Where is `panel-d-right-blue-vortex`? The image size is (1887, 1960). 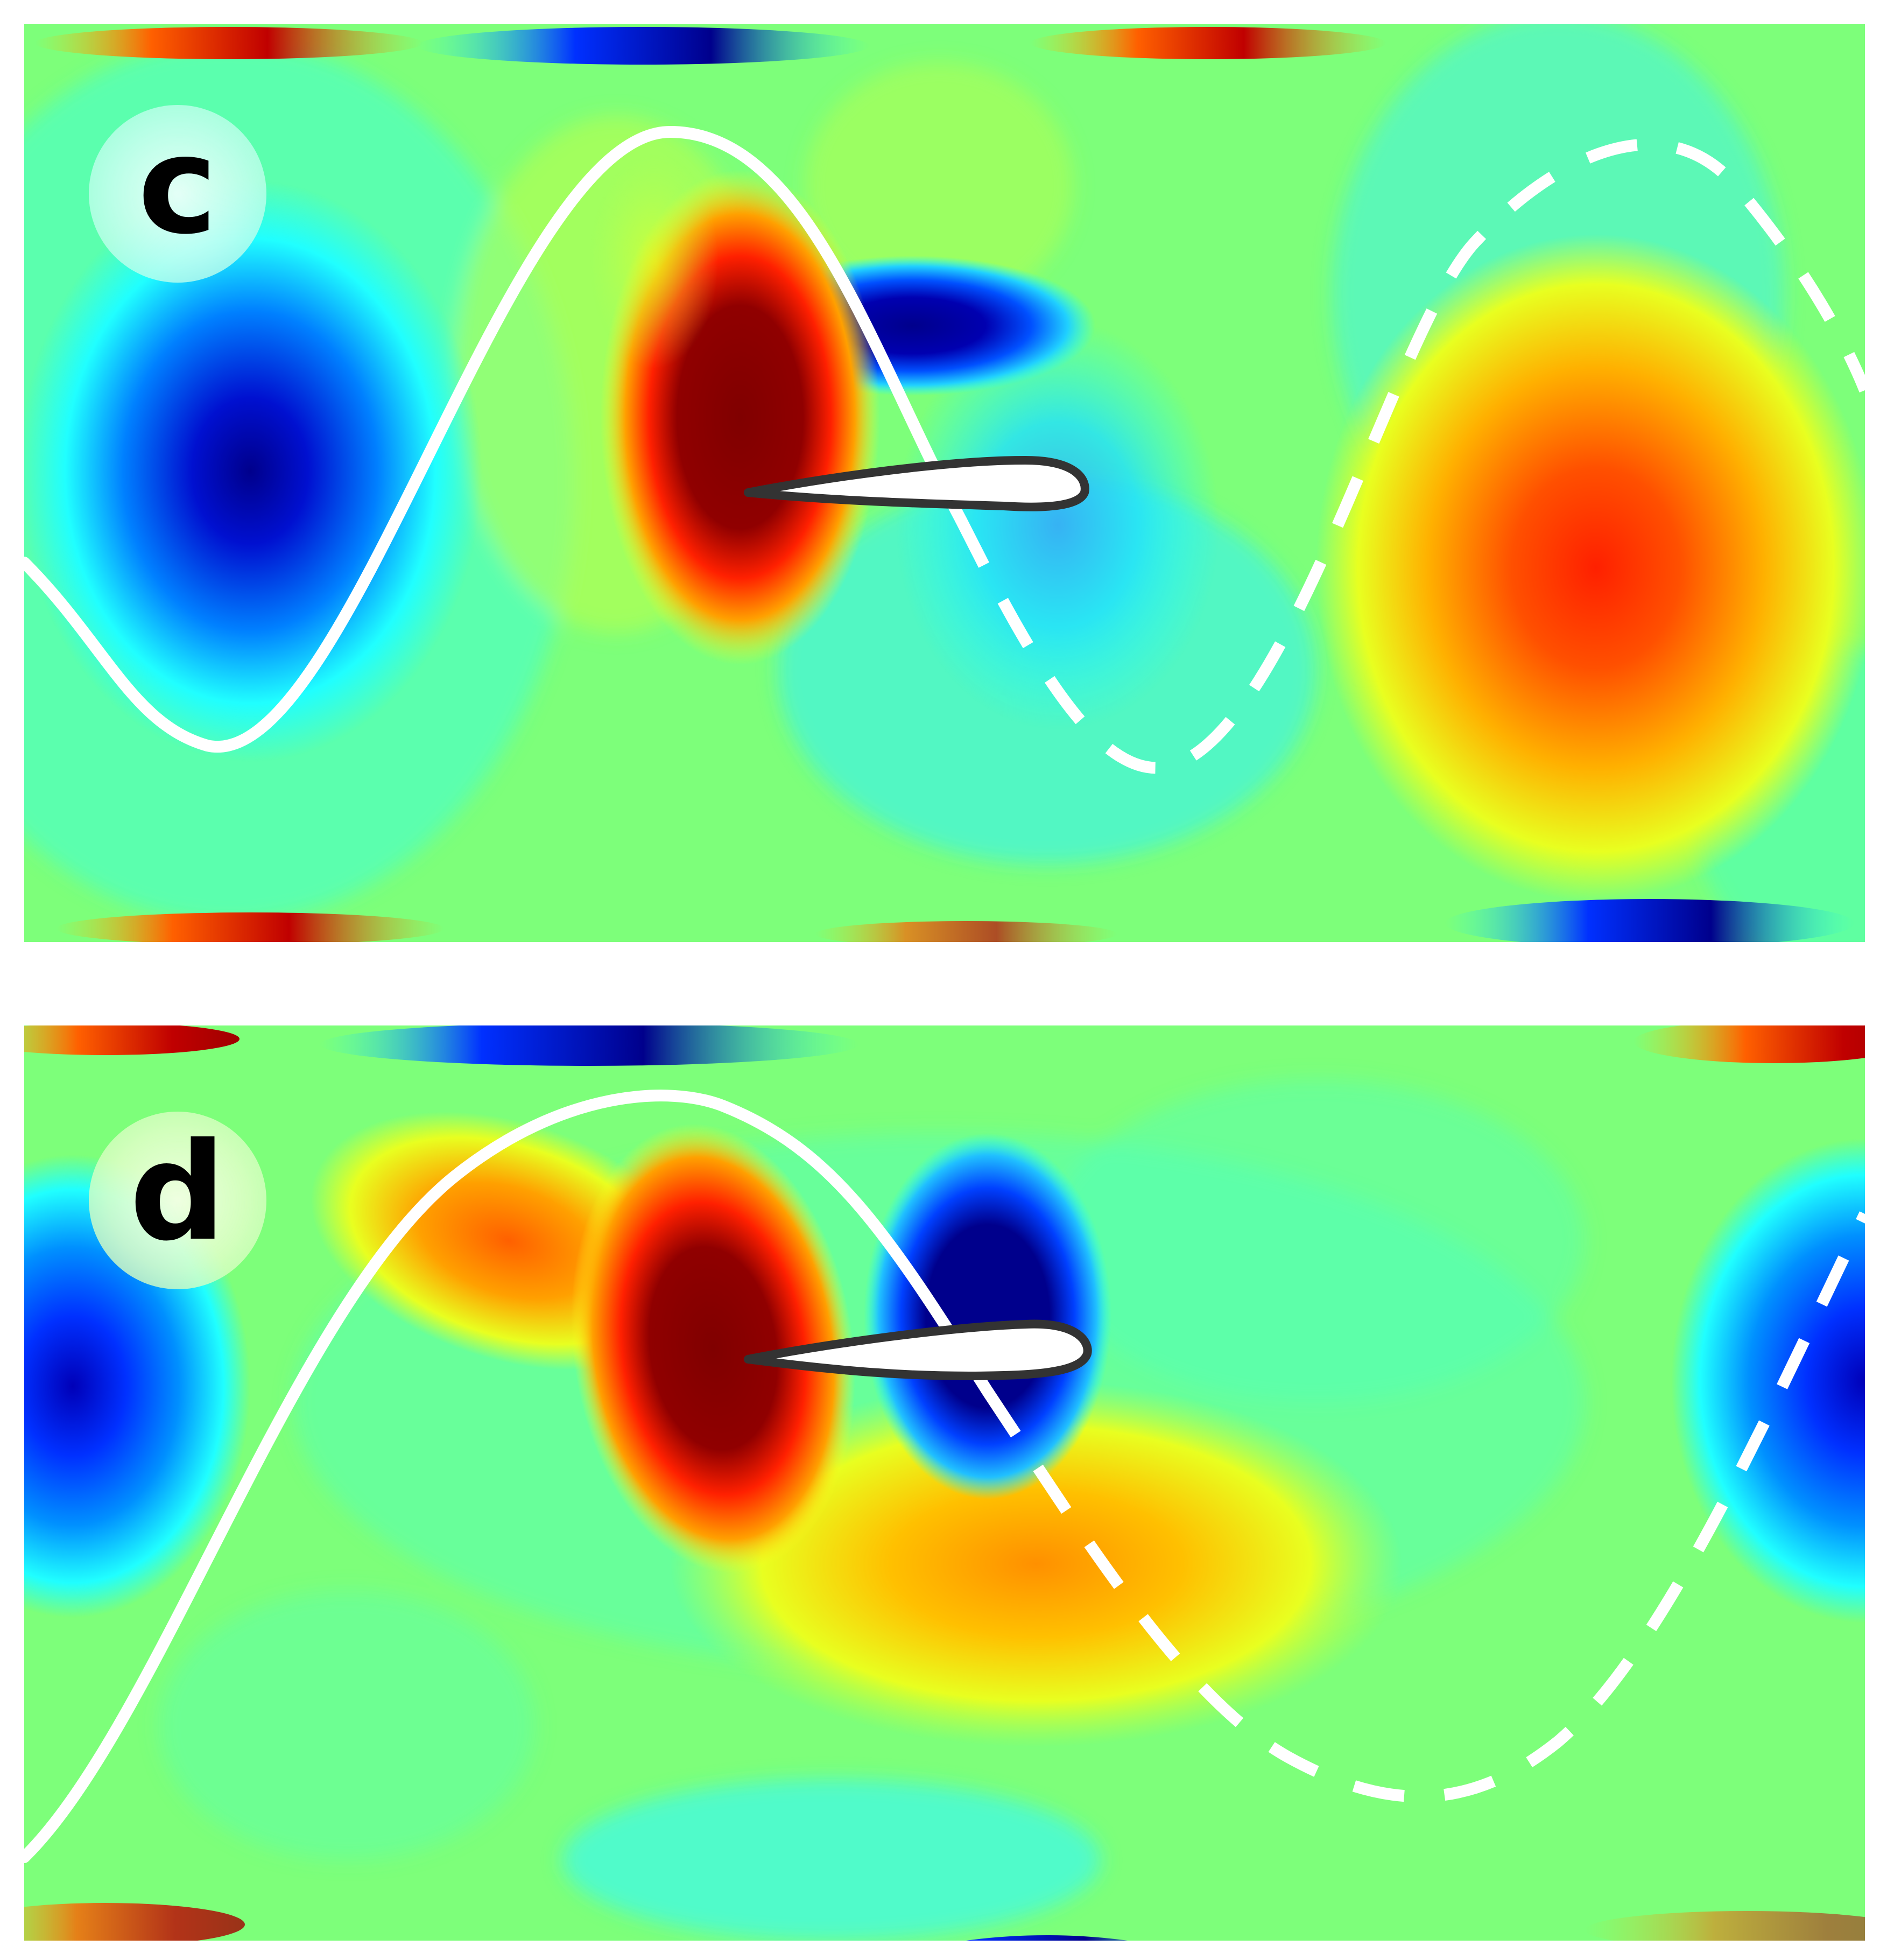 panel-d-right-blue-vortex is located at coordinates (1768, 1381).